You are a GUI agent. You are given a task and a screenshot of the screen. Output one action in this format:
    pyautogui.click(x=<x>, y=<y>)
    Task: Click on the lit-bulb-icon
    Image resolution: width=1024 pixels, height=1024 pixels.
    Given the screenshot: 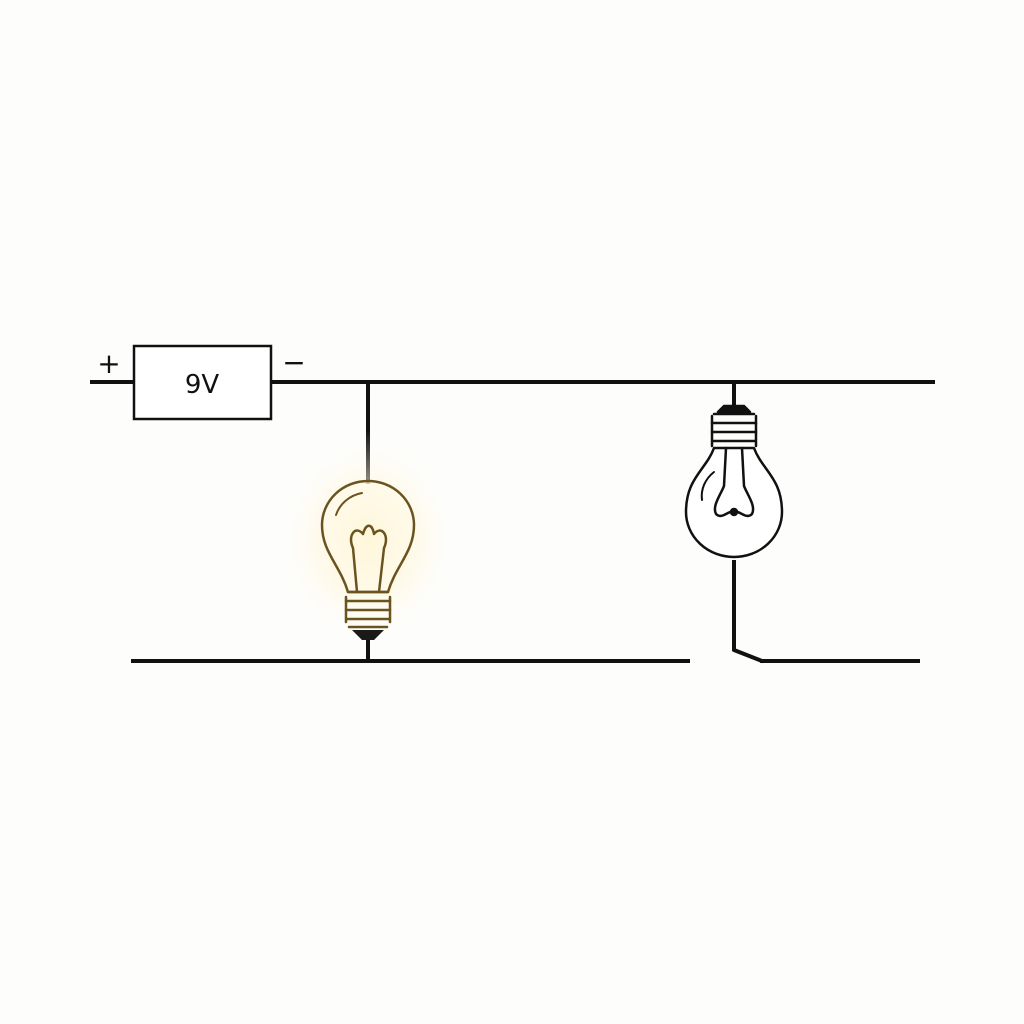 What is the action you would take?
    pyautogui.click(x=368, y=554)
    